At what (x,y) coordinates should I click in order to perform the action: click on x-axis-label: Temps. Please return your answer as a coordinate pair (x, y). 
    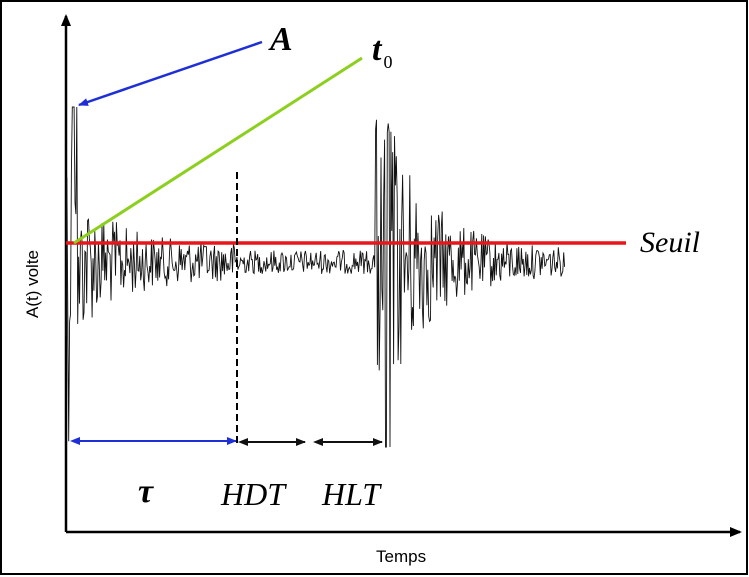
    Looking at the image, I should click on (401, 556).